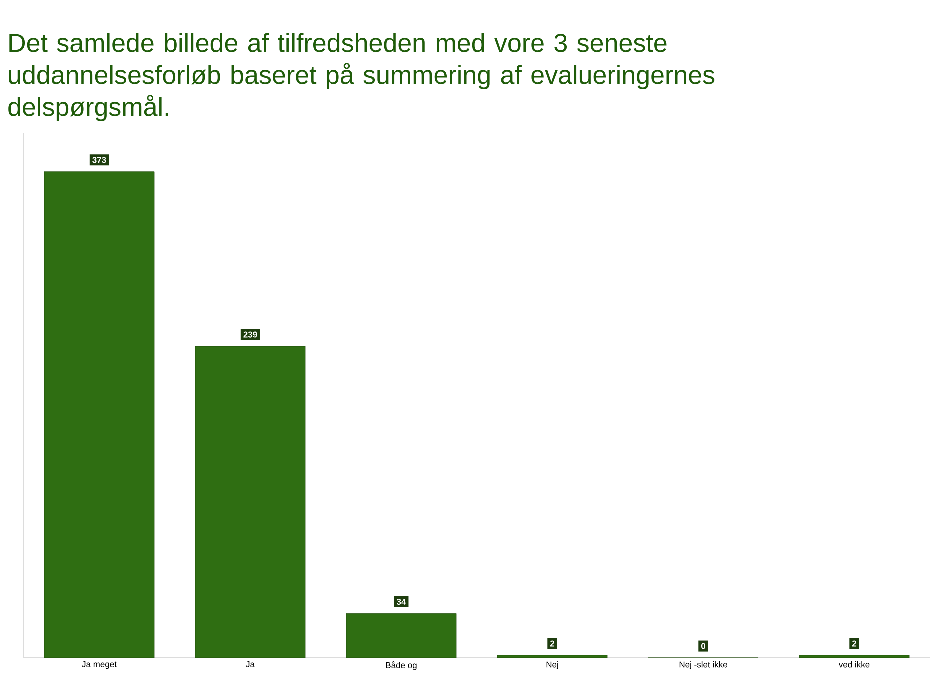 The height and width of the screenshot is (680, 931). I want to click on data-label: 34, so click(401, 601).